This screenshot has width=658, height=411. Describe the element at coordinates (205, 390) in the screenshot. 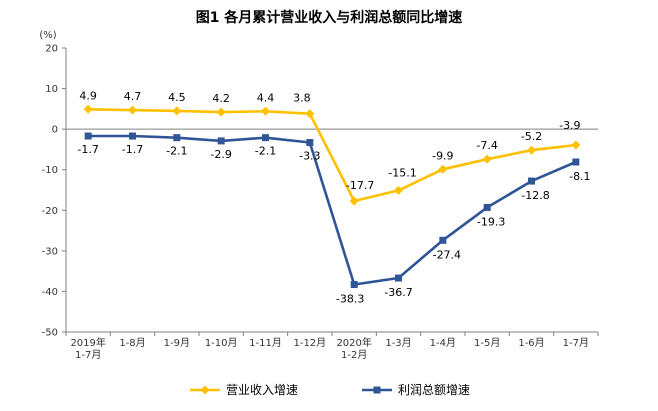

I see `legend-item-1-marker` at that location.